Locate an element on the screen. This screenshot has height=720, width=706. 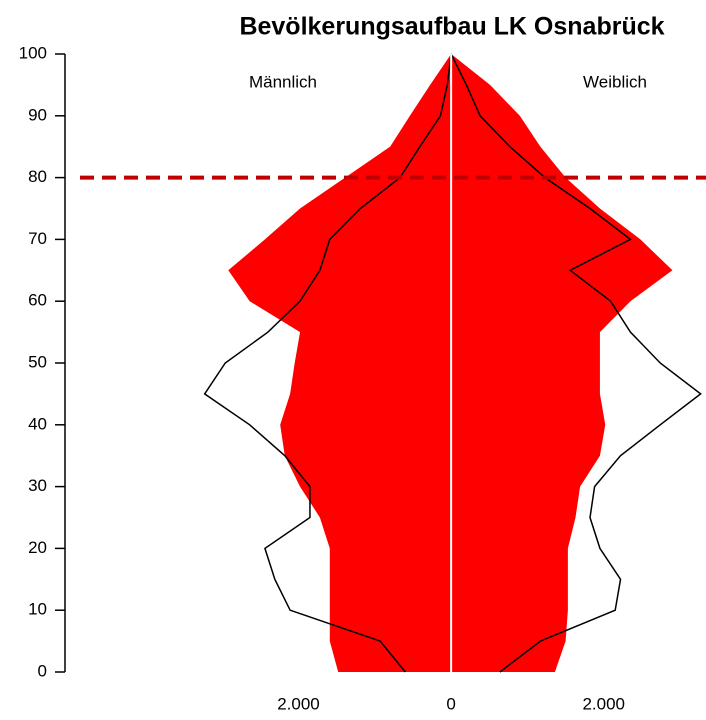
y-tick-label: 90 is located at coordinates (37, 114).